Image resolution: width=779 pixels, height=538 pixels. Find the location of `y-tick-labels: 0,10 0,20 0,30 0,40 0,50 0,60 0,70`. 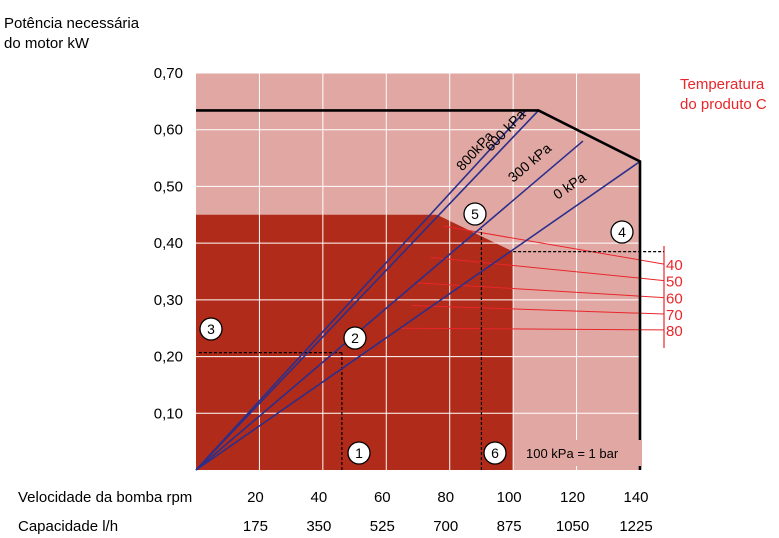

y-tick-labels: 0,10 0,20 0,30 0,40 0,50 0,60 0,70 is located at coordinates (168, 243).